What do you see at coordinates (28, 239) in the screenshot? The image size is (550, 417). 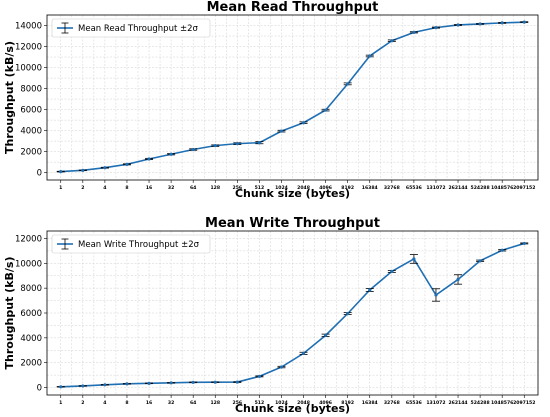 I see `write-ytick-label: 12000` at bounding box center [28, 239].